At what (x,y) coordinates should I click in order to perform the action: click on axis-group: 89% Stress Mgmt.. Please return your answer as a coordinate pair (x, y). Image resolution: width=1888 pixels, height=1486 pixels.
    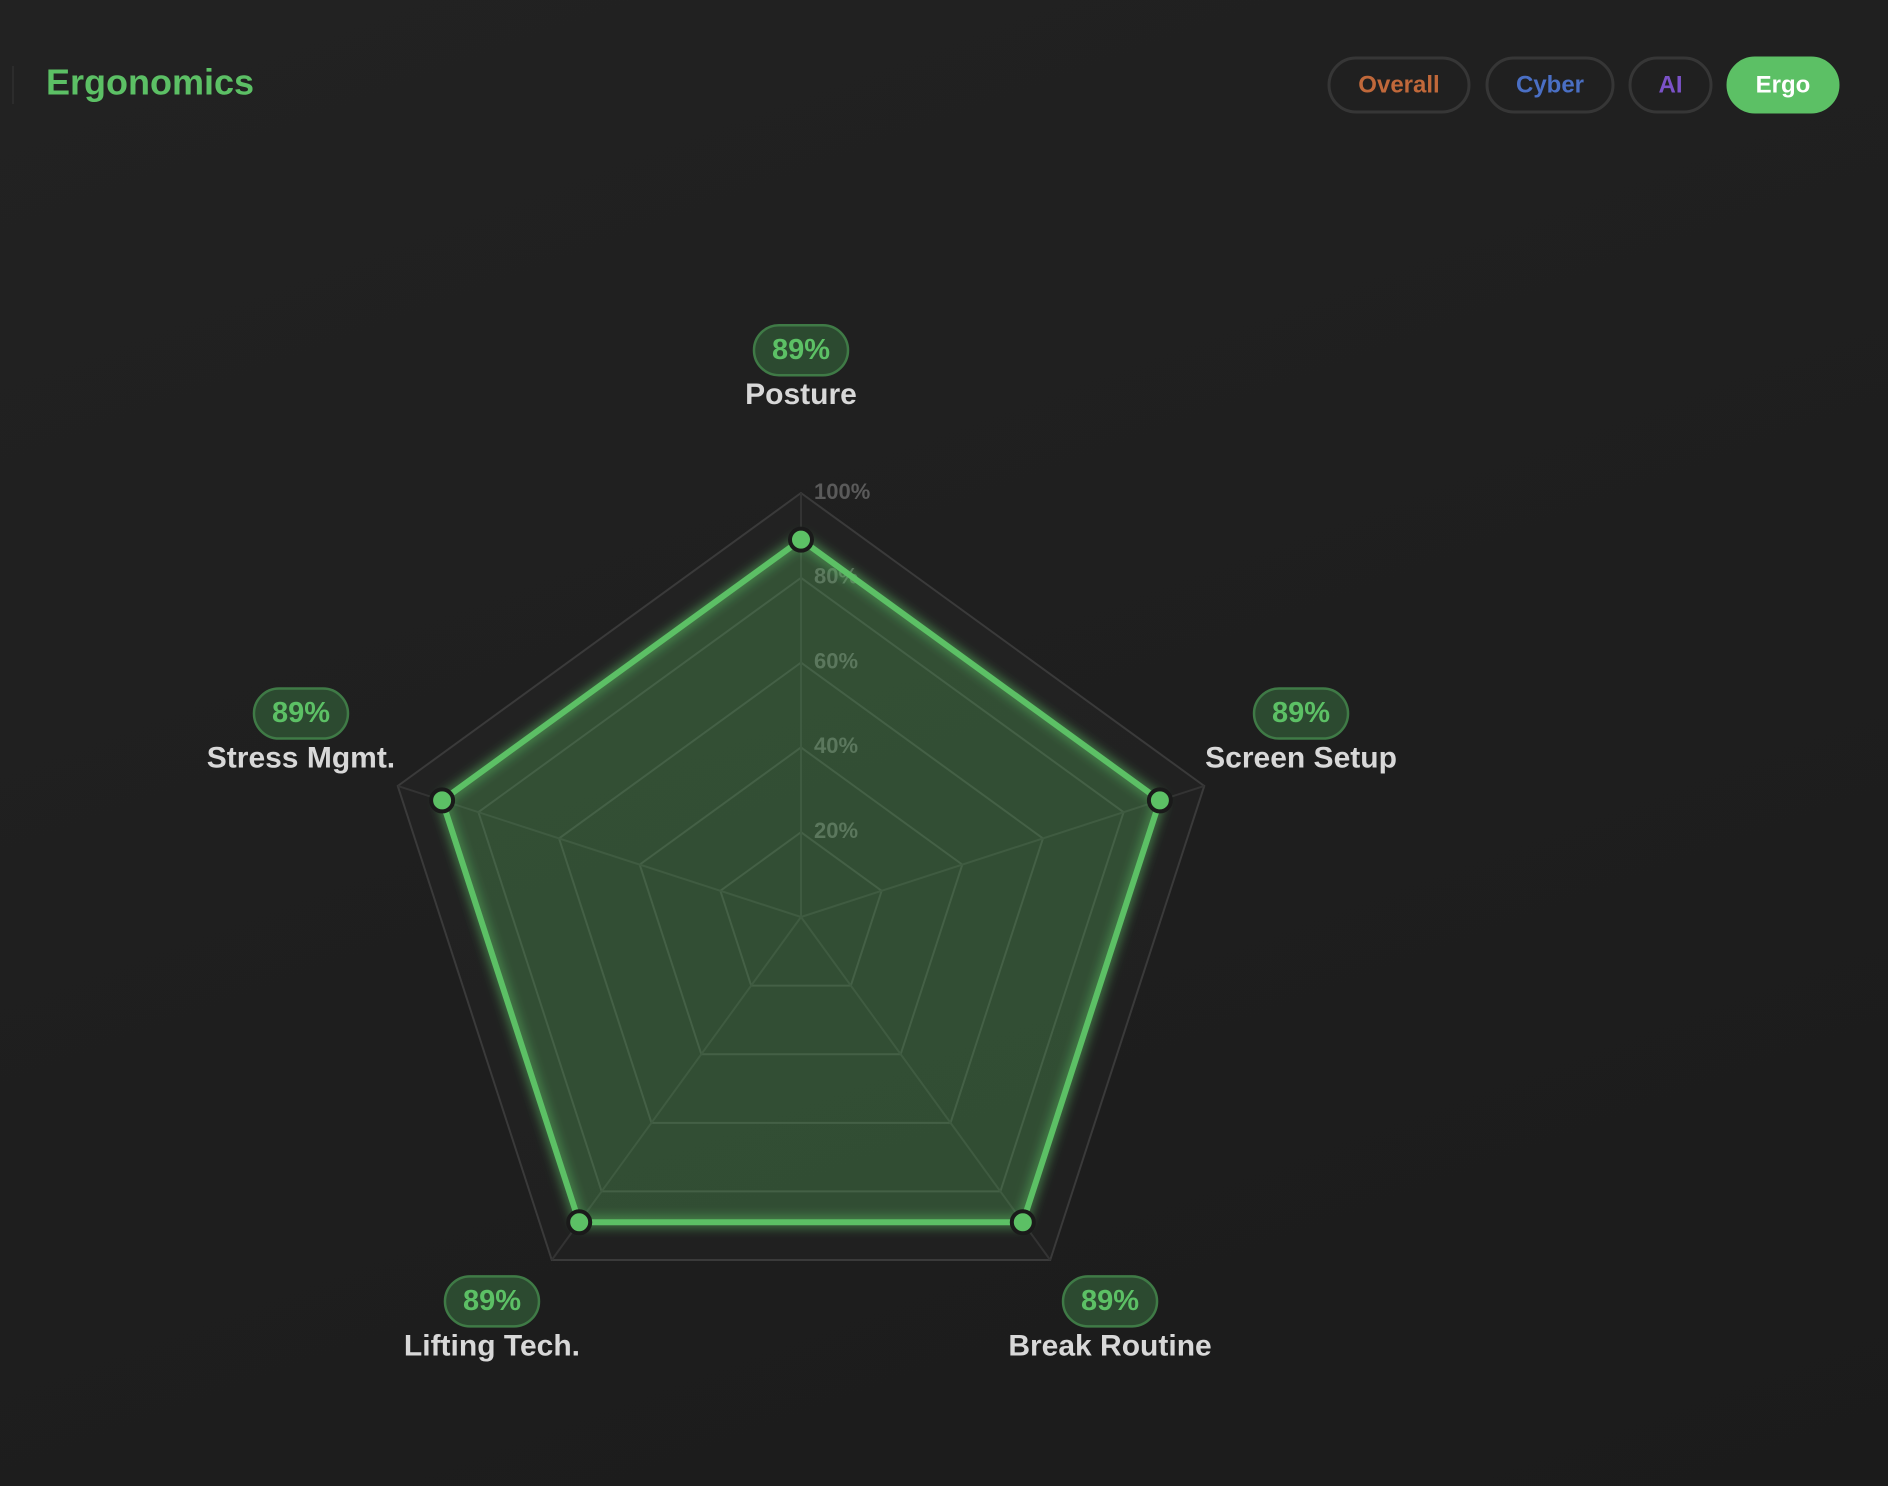
    Looking at the image, I should click on (301, 730).